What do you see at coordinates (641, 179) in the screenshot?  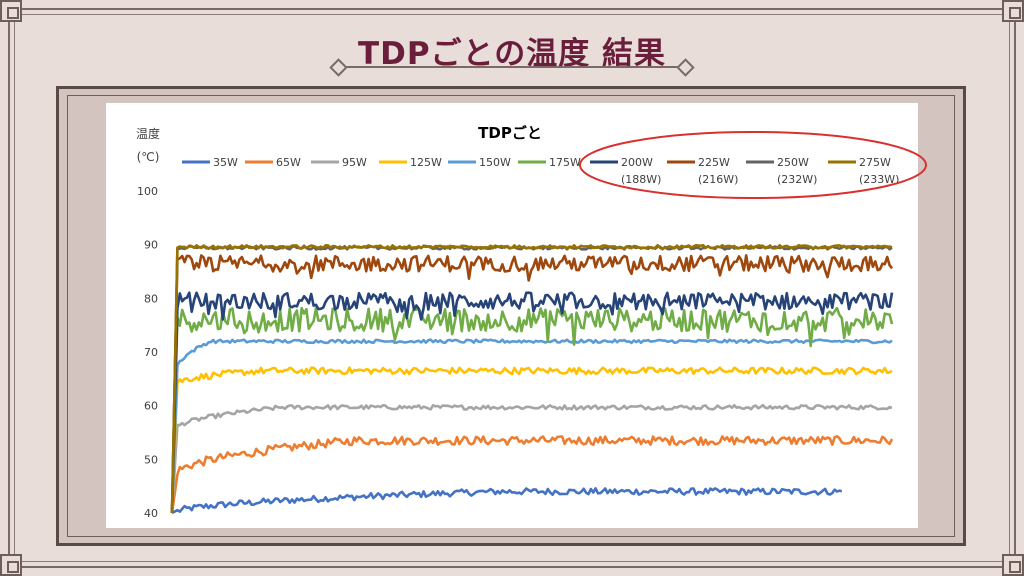 I see `legend-sublabel-200W: (188W)` at bounding box center [641, 179].